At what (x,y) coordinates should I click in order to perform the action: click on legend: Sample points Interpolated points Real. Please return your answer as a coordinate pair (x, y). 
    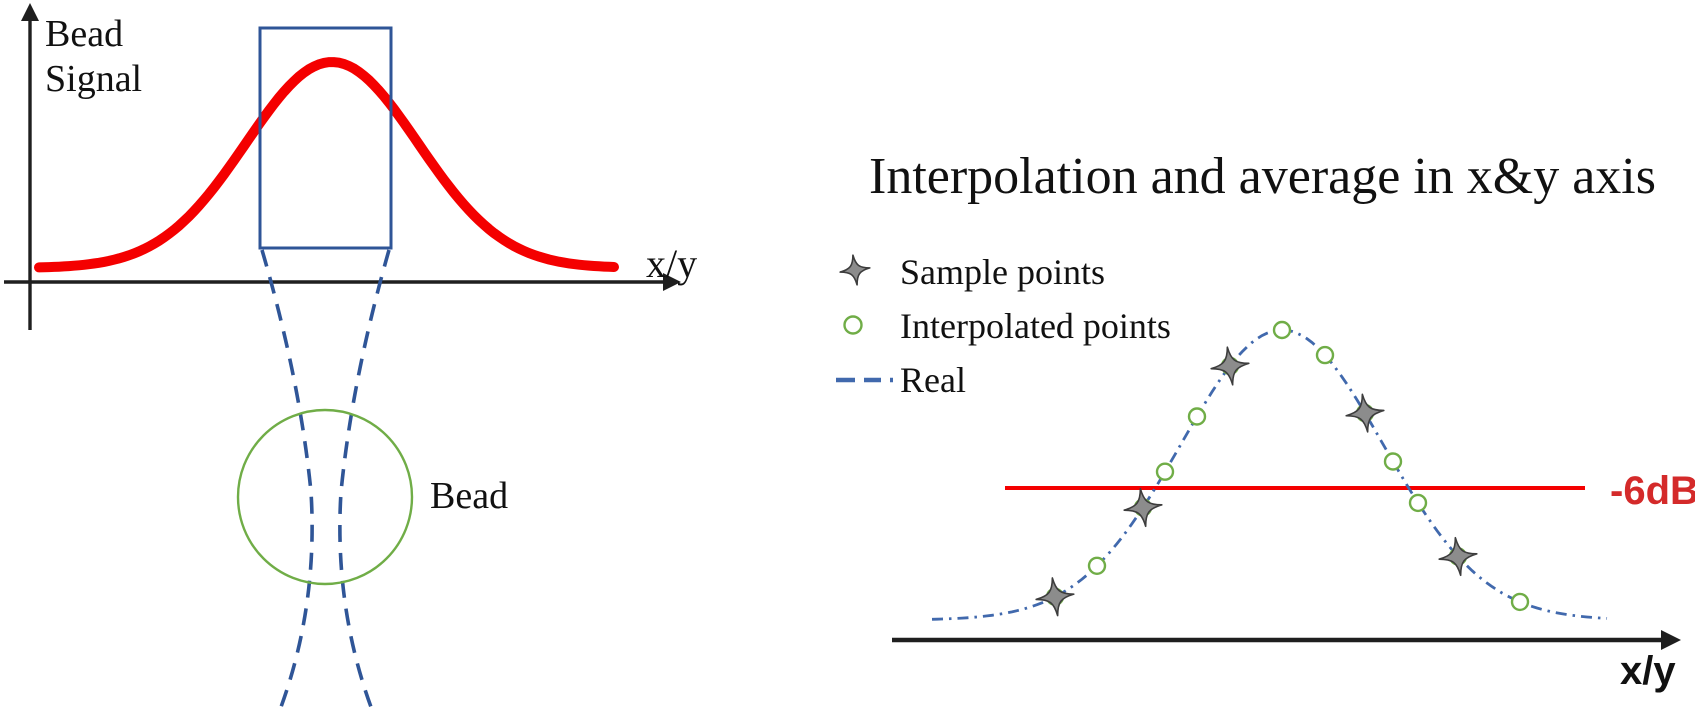
    Looking at the image, I should click on (995, 326).